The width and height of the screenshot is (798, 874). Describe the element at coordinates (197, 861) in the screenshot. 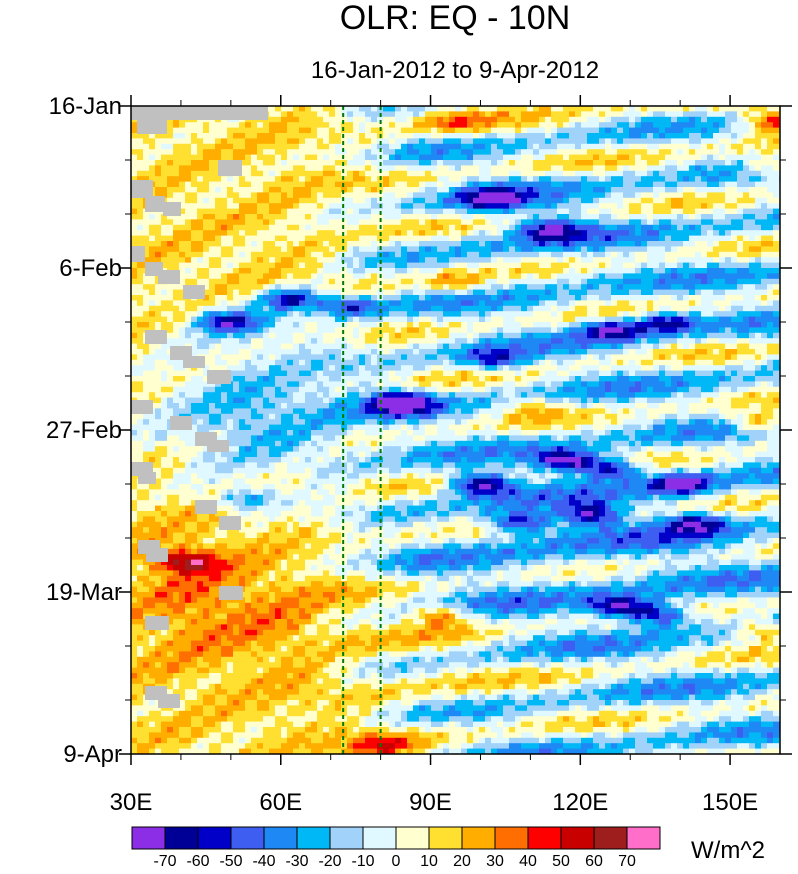

I see `colorbar-level-label: -60` at that location.